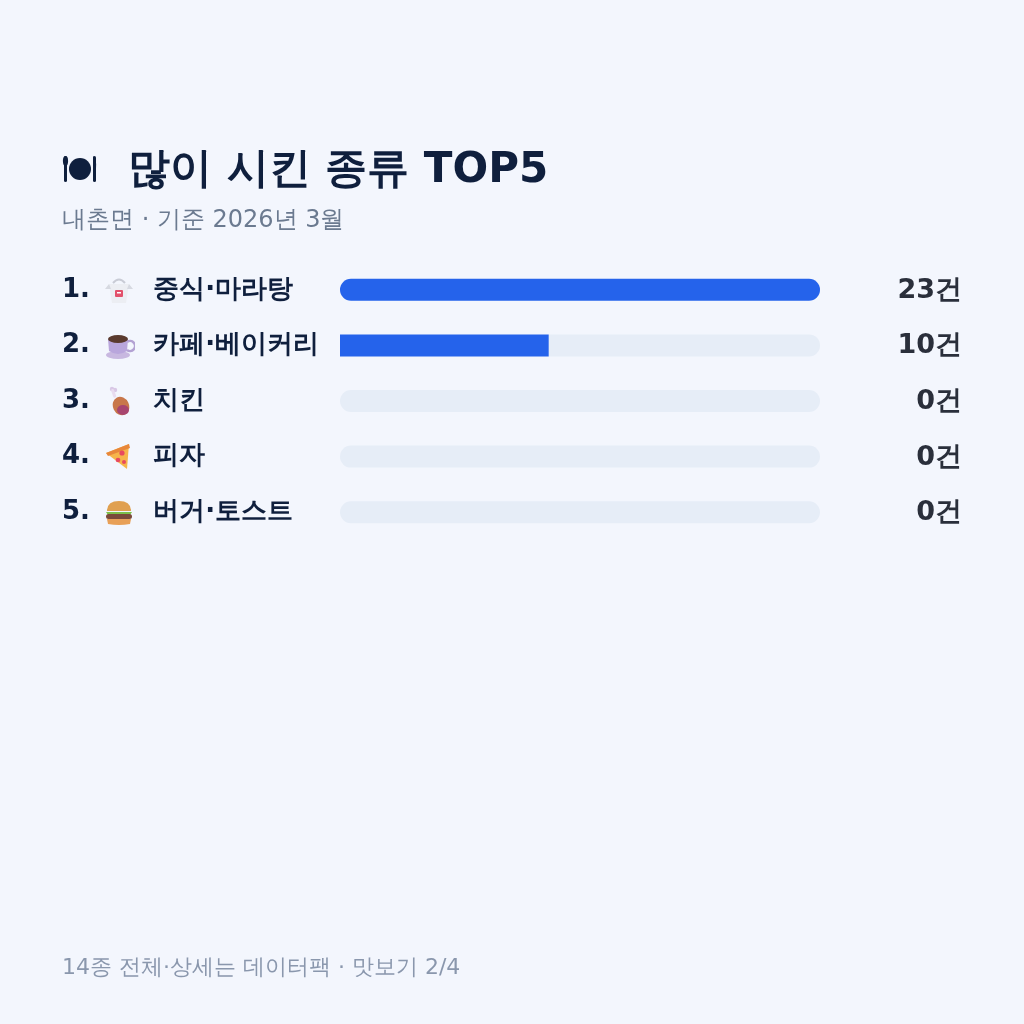 The image size is (1024, 1024). Describe the element at coordinates (338, 168) in the screenshot. I see `chart-title: 많이 시킨 종류 TOP5` at that location.